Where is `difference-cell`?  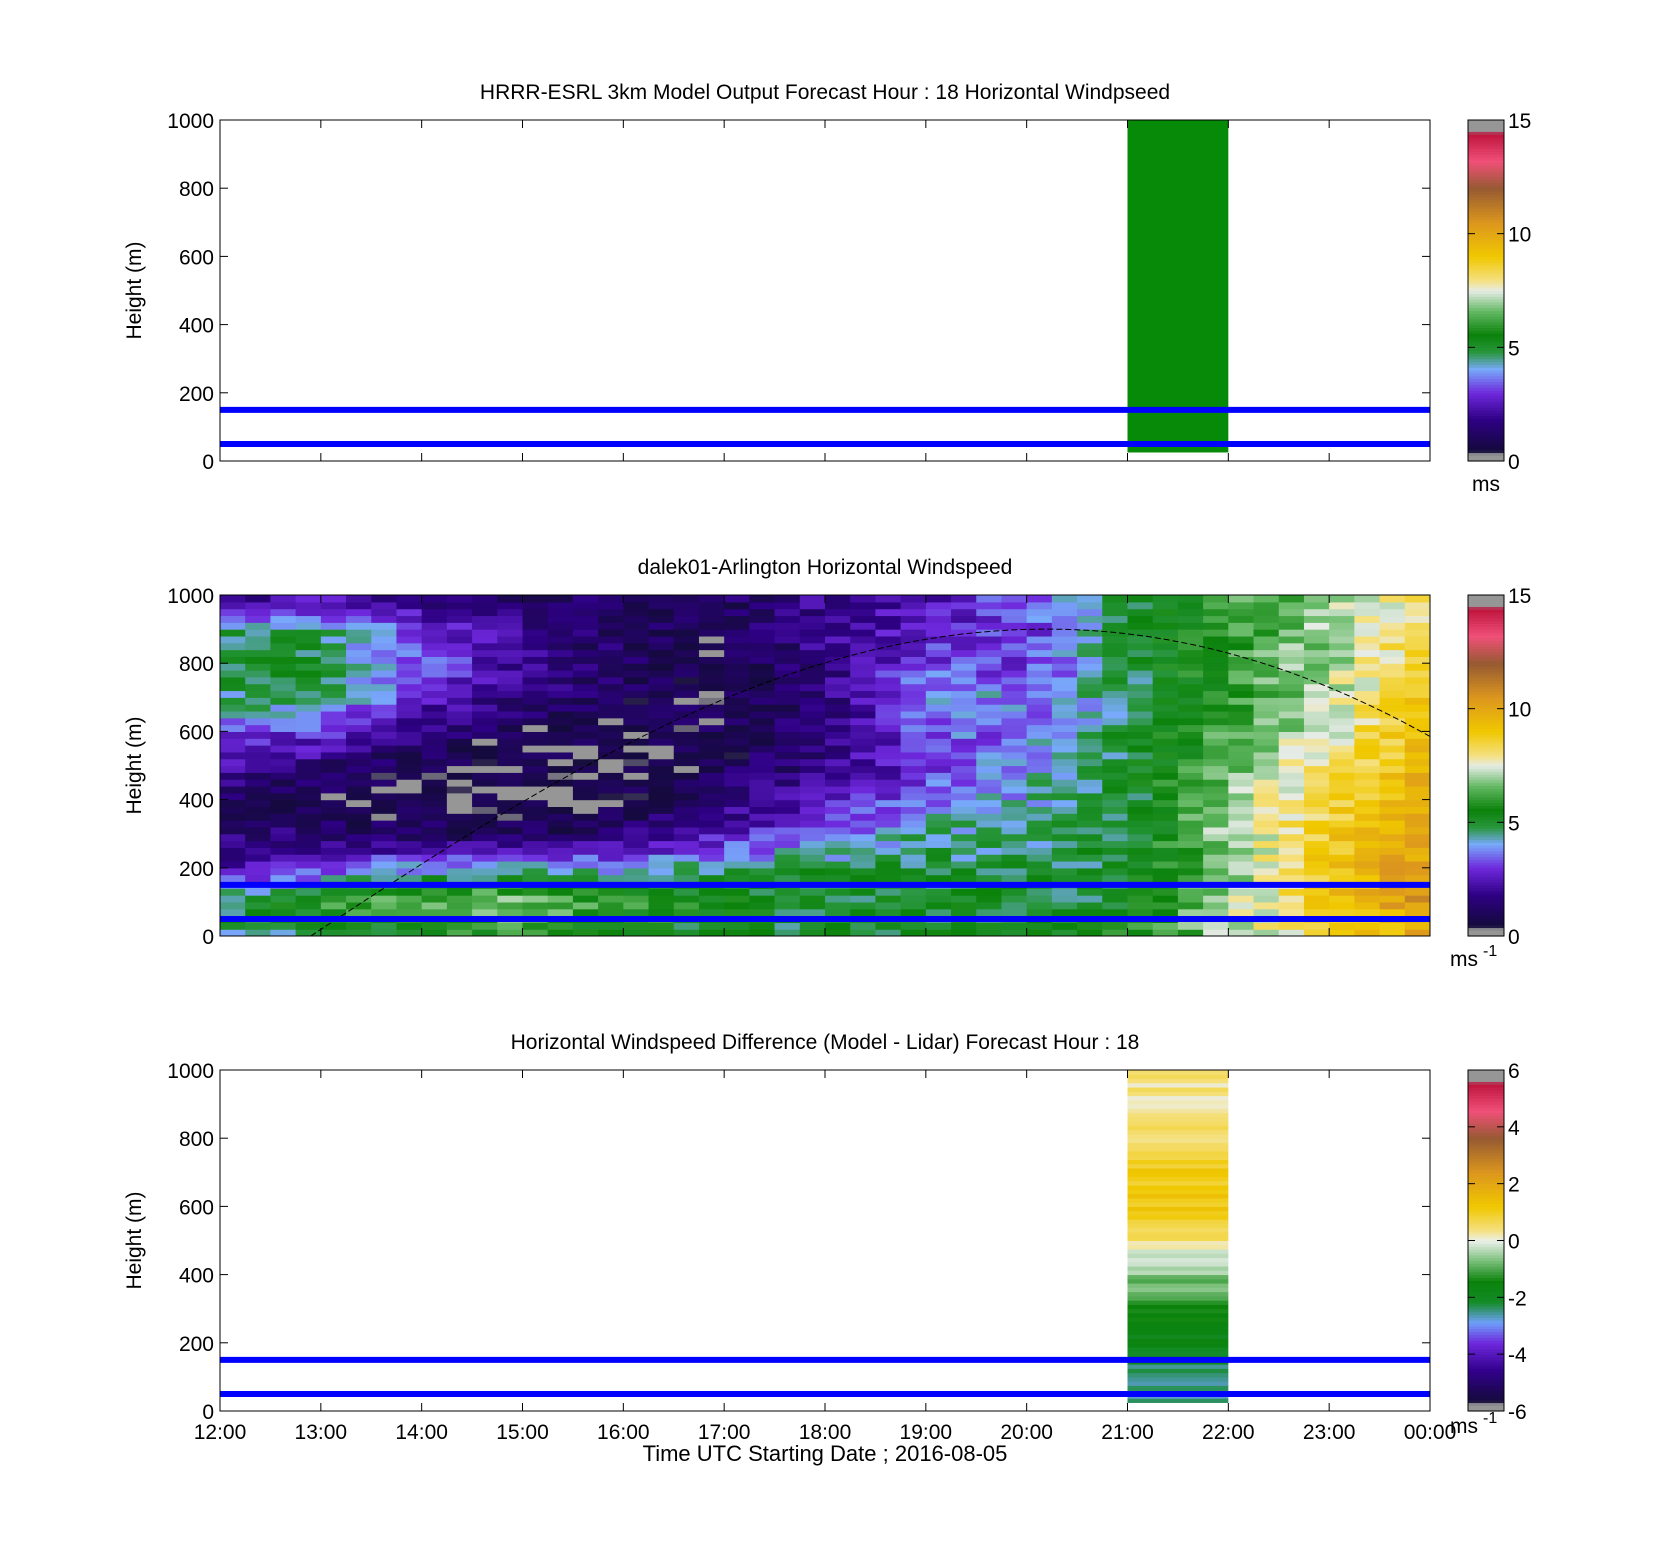
difference-cell is located at coordinates (1178, 1345).